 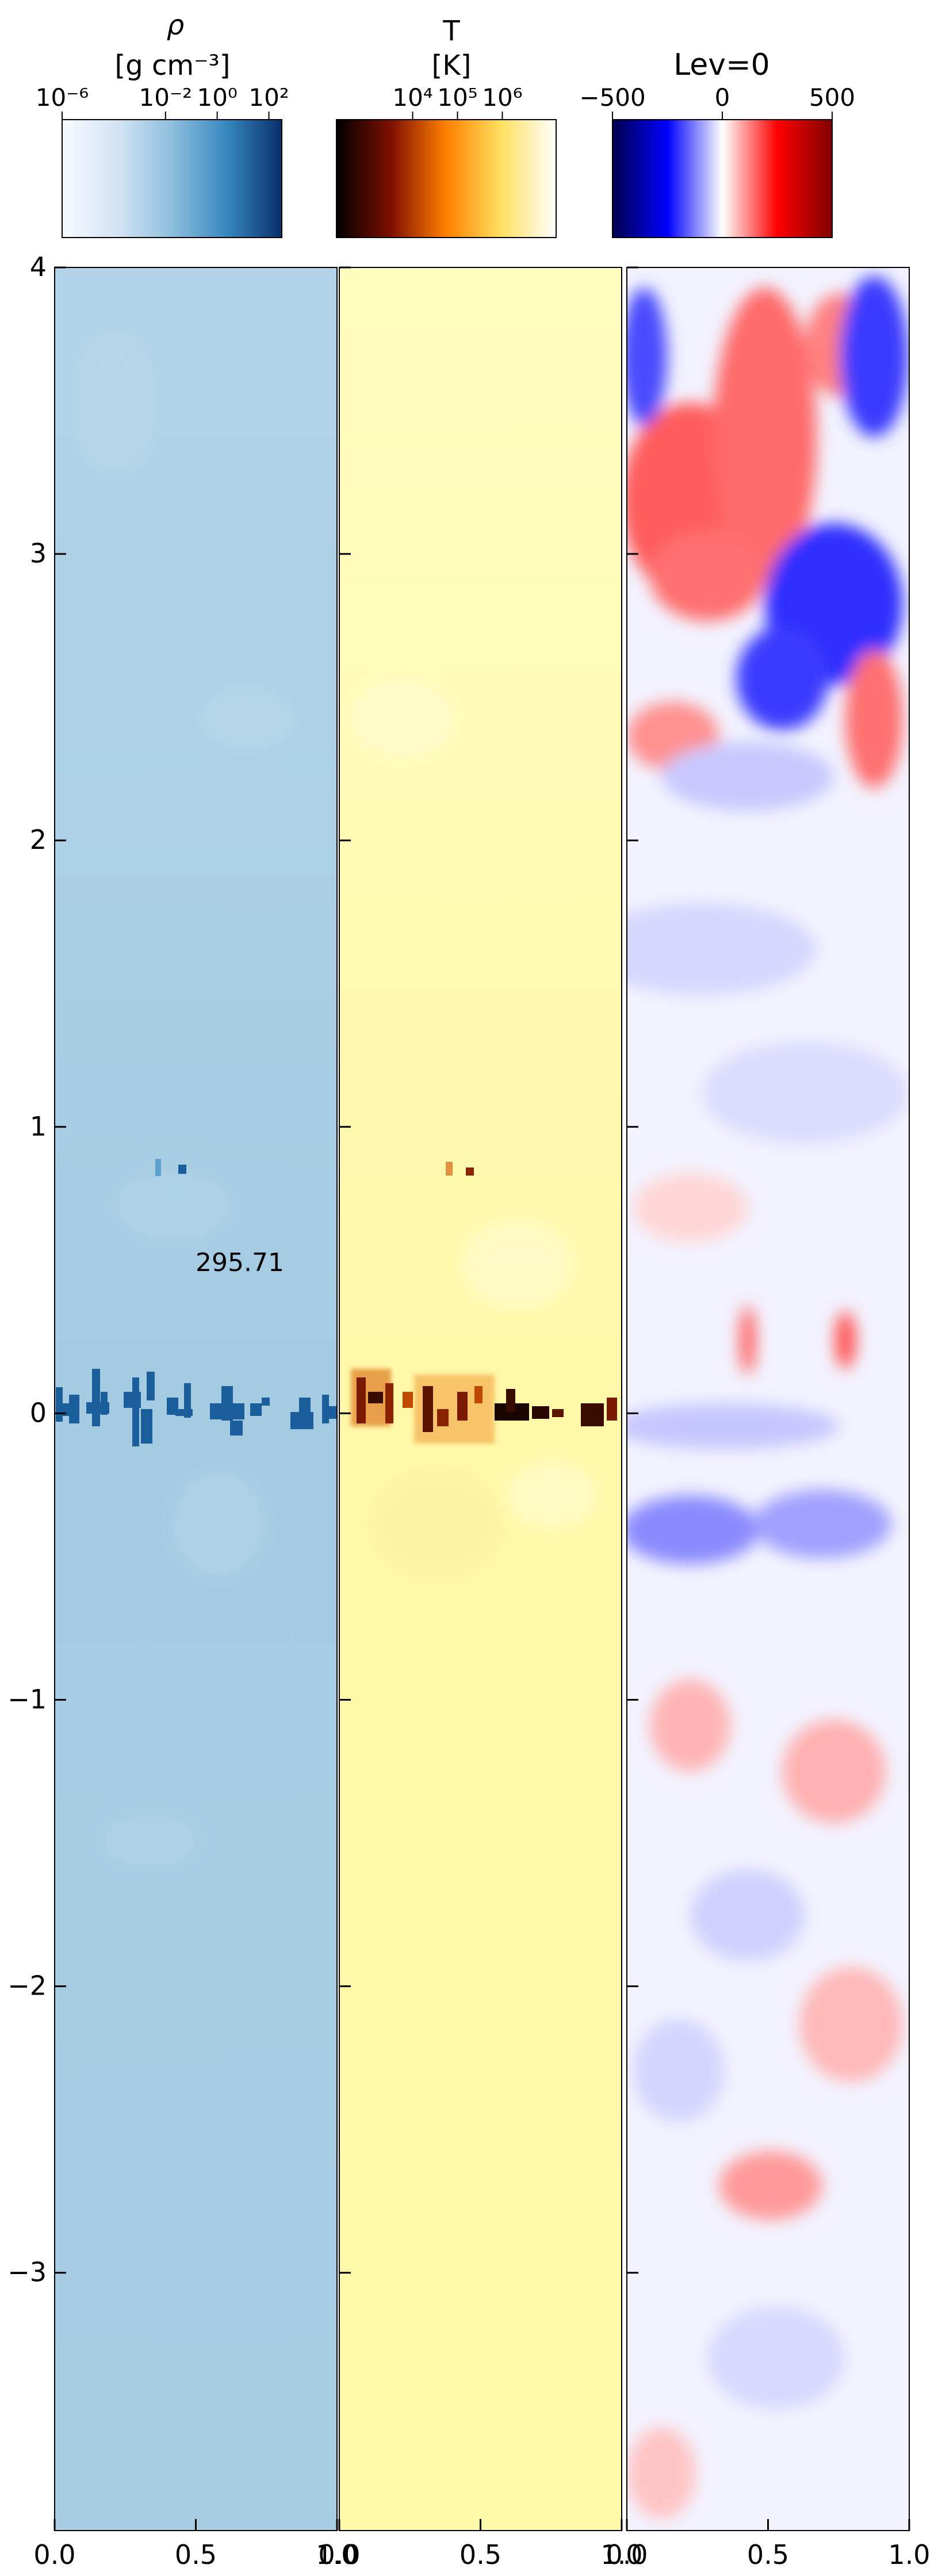 What do you see at coordinates (452, 65) in the screenshot?
I see `colorbar-unit-temperature: [K]` at bounding box center [452, 65].